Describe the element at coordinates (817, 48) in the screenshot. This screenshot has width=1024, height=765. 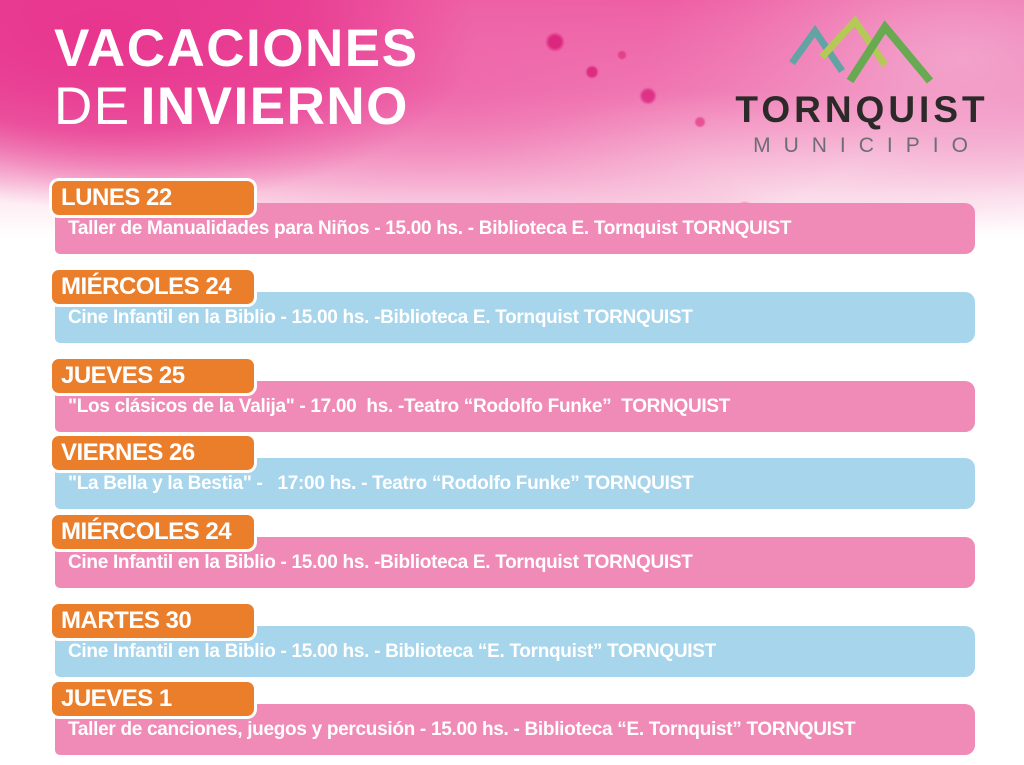
I see `mountain-left` at that location.